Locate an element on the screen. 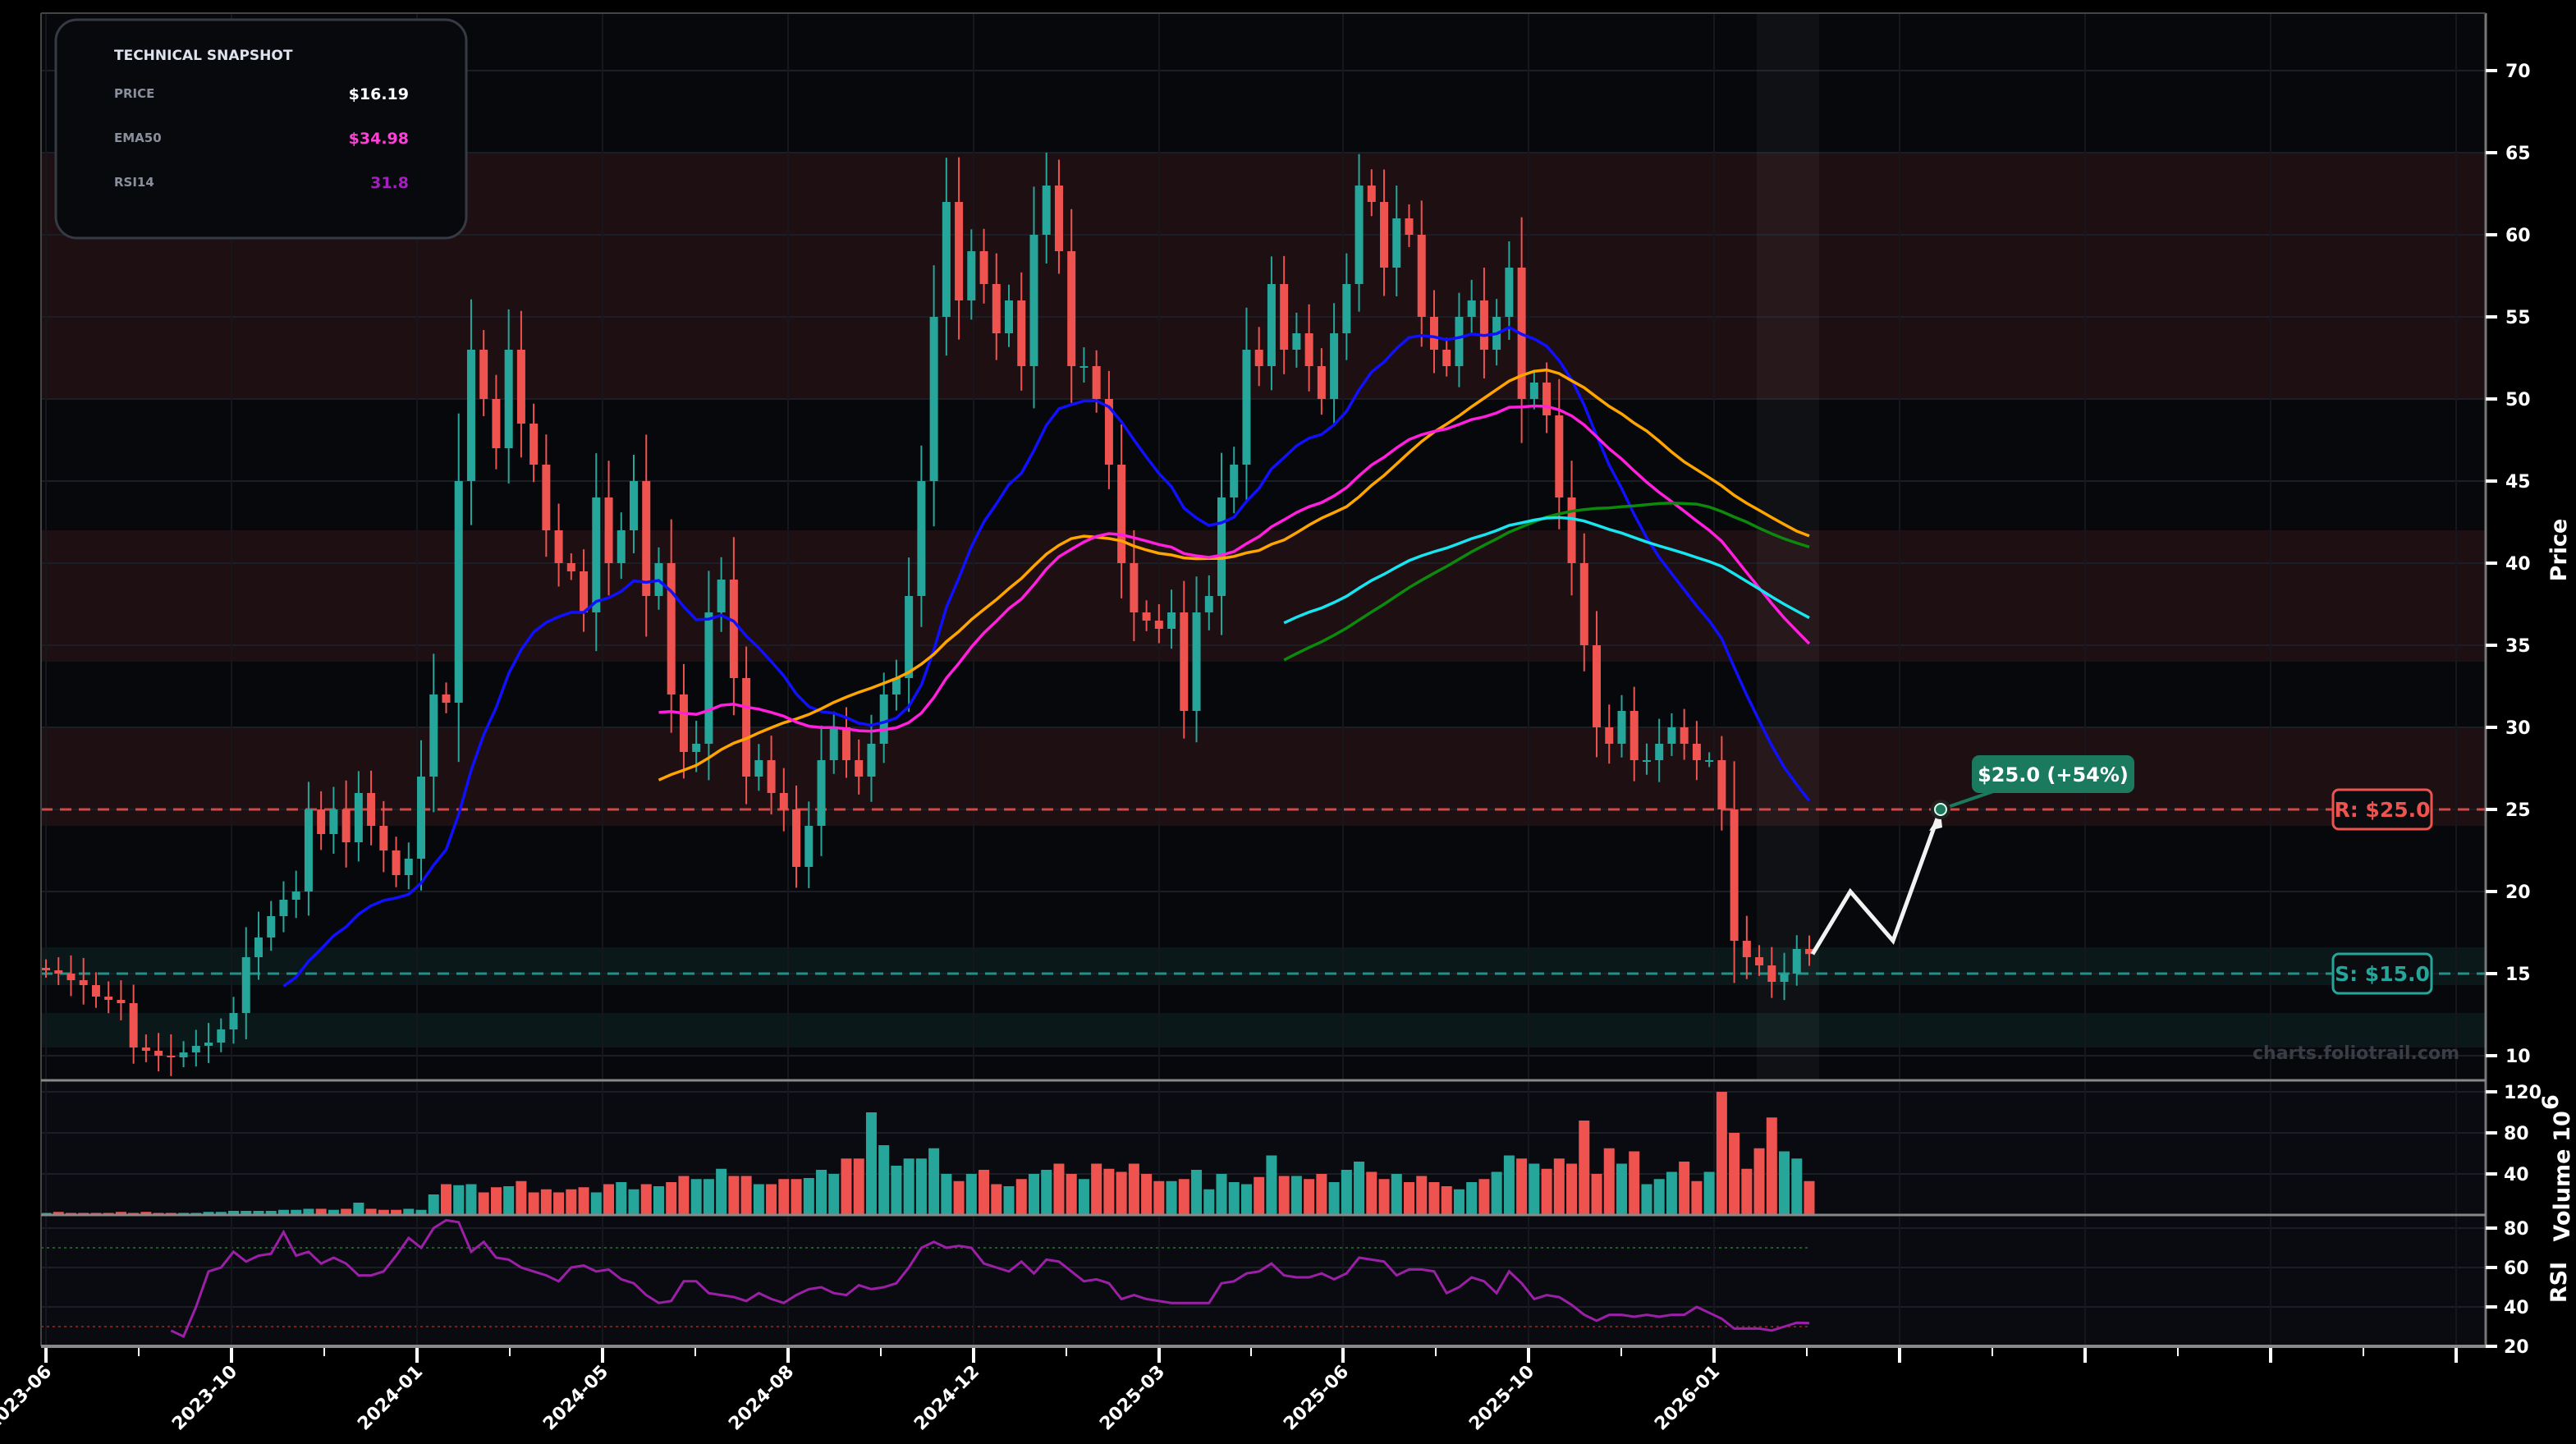 The width and height of the screenshot is (2576, 1444). support-zone is located at coordinates (1264, 966).